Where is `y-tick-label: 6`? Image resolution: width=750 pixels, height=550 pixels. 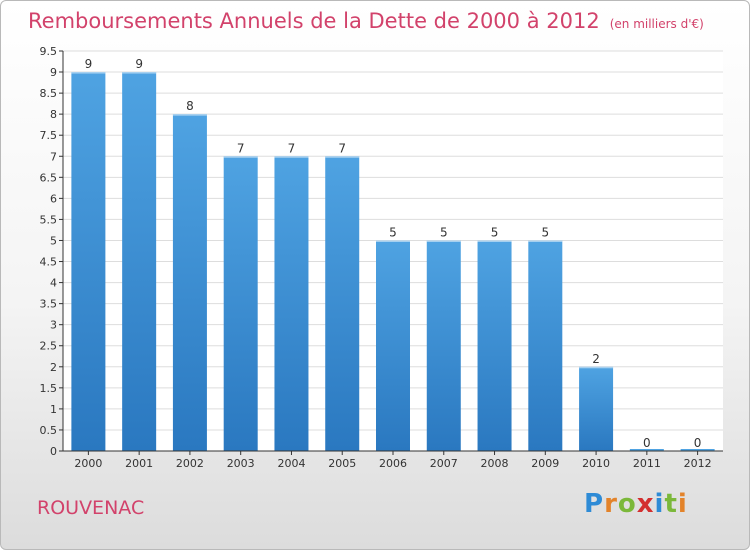
y-tick-label: 6 is located at coordinates (53, 198).